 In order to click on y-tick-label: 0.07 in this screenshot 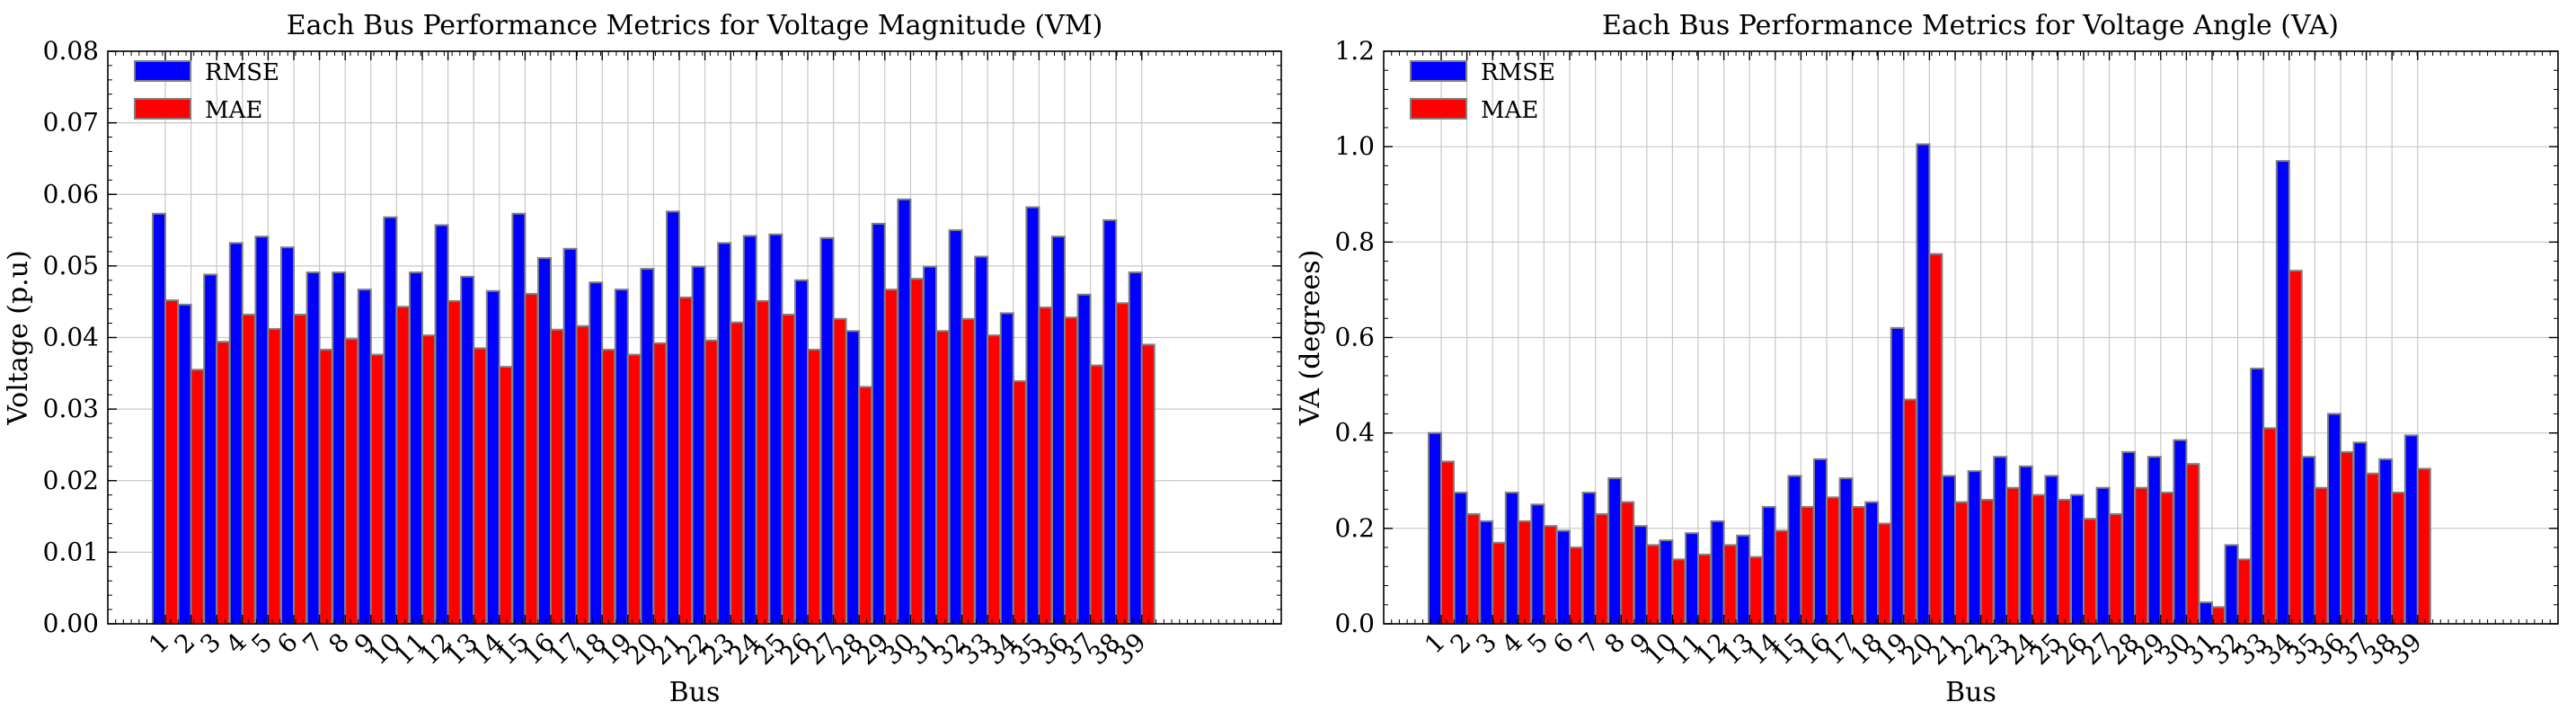, I will do `click(71, 123)`.